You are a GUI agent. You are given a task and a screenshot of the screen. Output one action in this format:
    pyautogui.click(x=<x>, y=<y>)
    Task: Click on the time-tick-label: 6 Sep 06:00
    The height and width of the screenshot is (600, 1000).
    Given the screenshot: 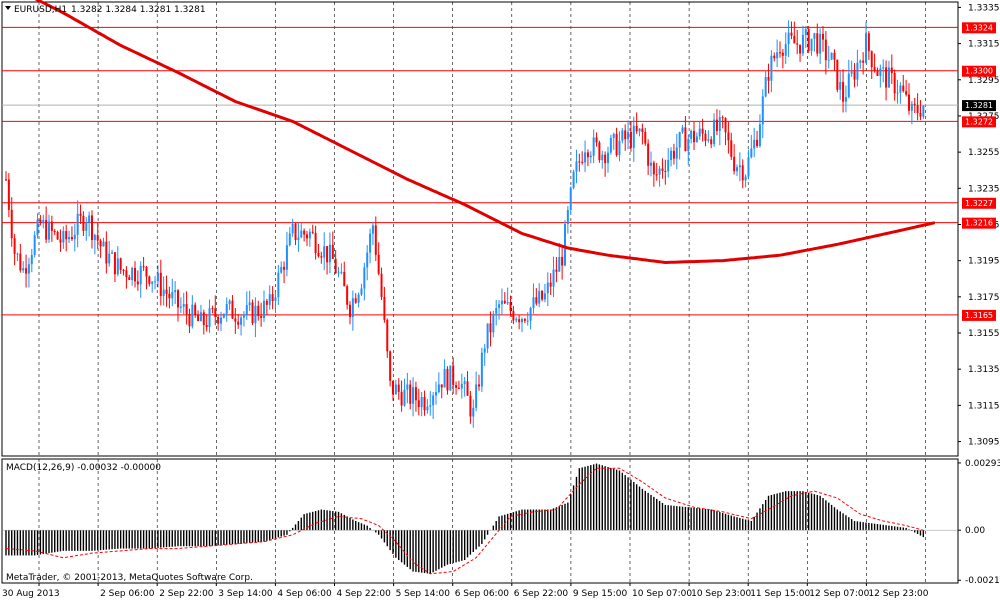 What is the action you would take?
    pyautogui.click(x=482, y=594)
    